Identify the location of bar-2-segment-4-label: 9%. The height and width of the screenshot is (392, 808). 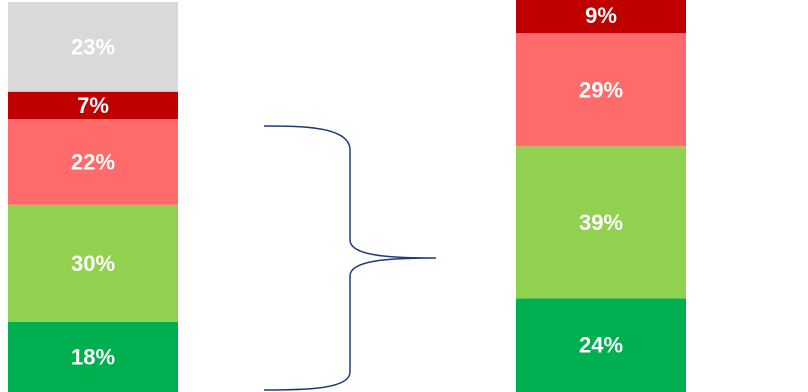
(601, 15).